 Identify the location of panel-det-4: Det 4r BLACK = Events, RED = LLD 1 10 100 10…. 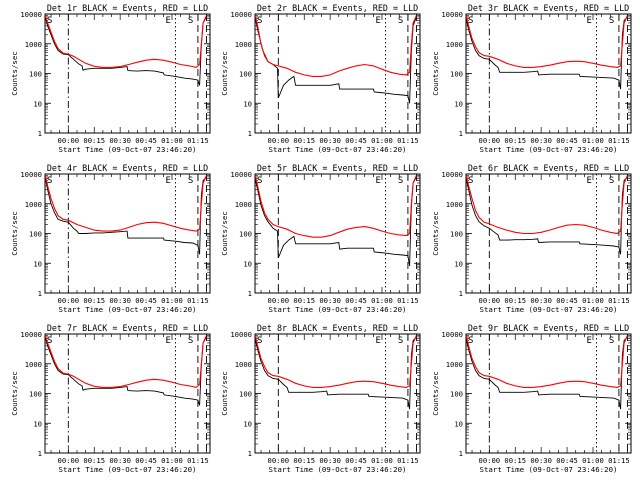
(110, 238).